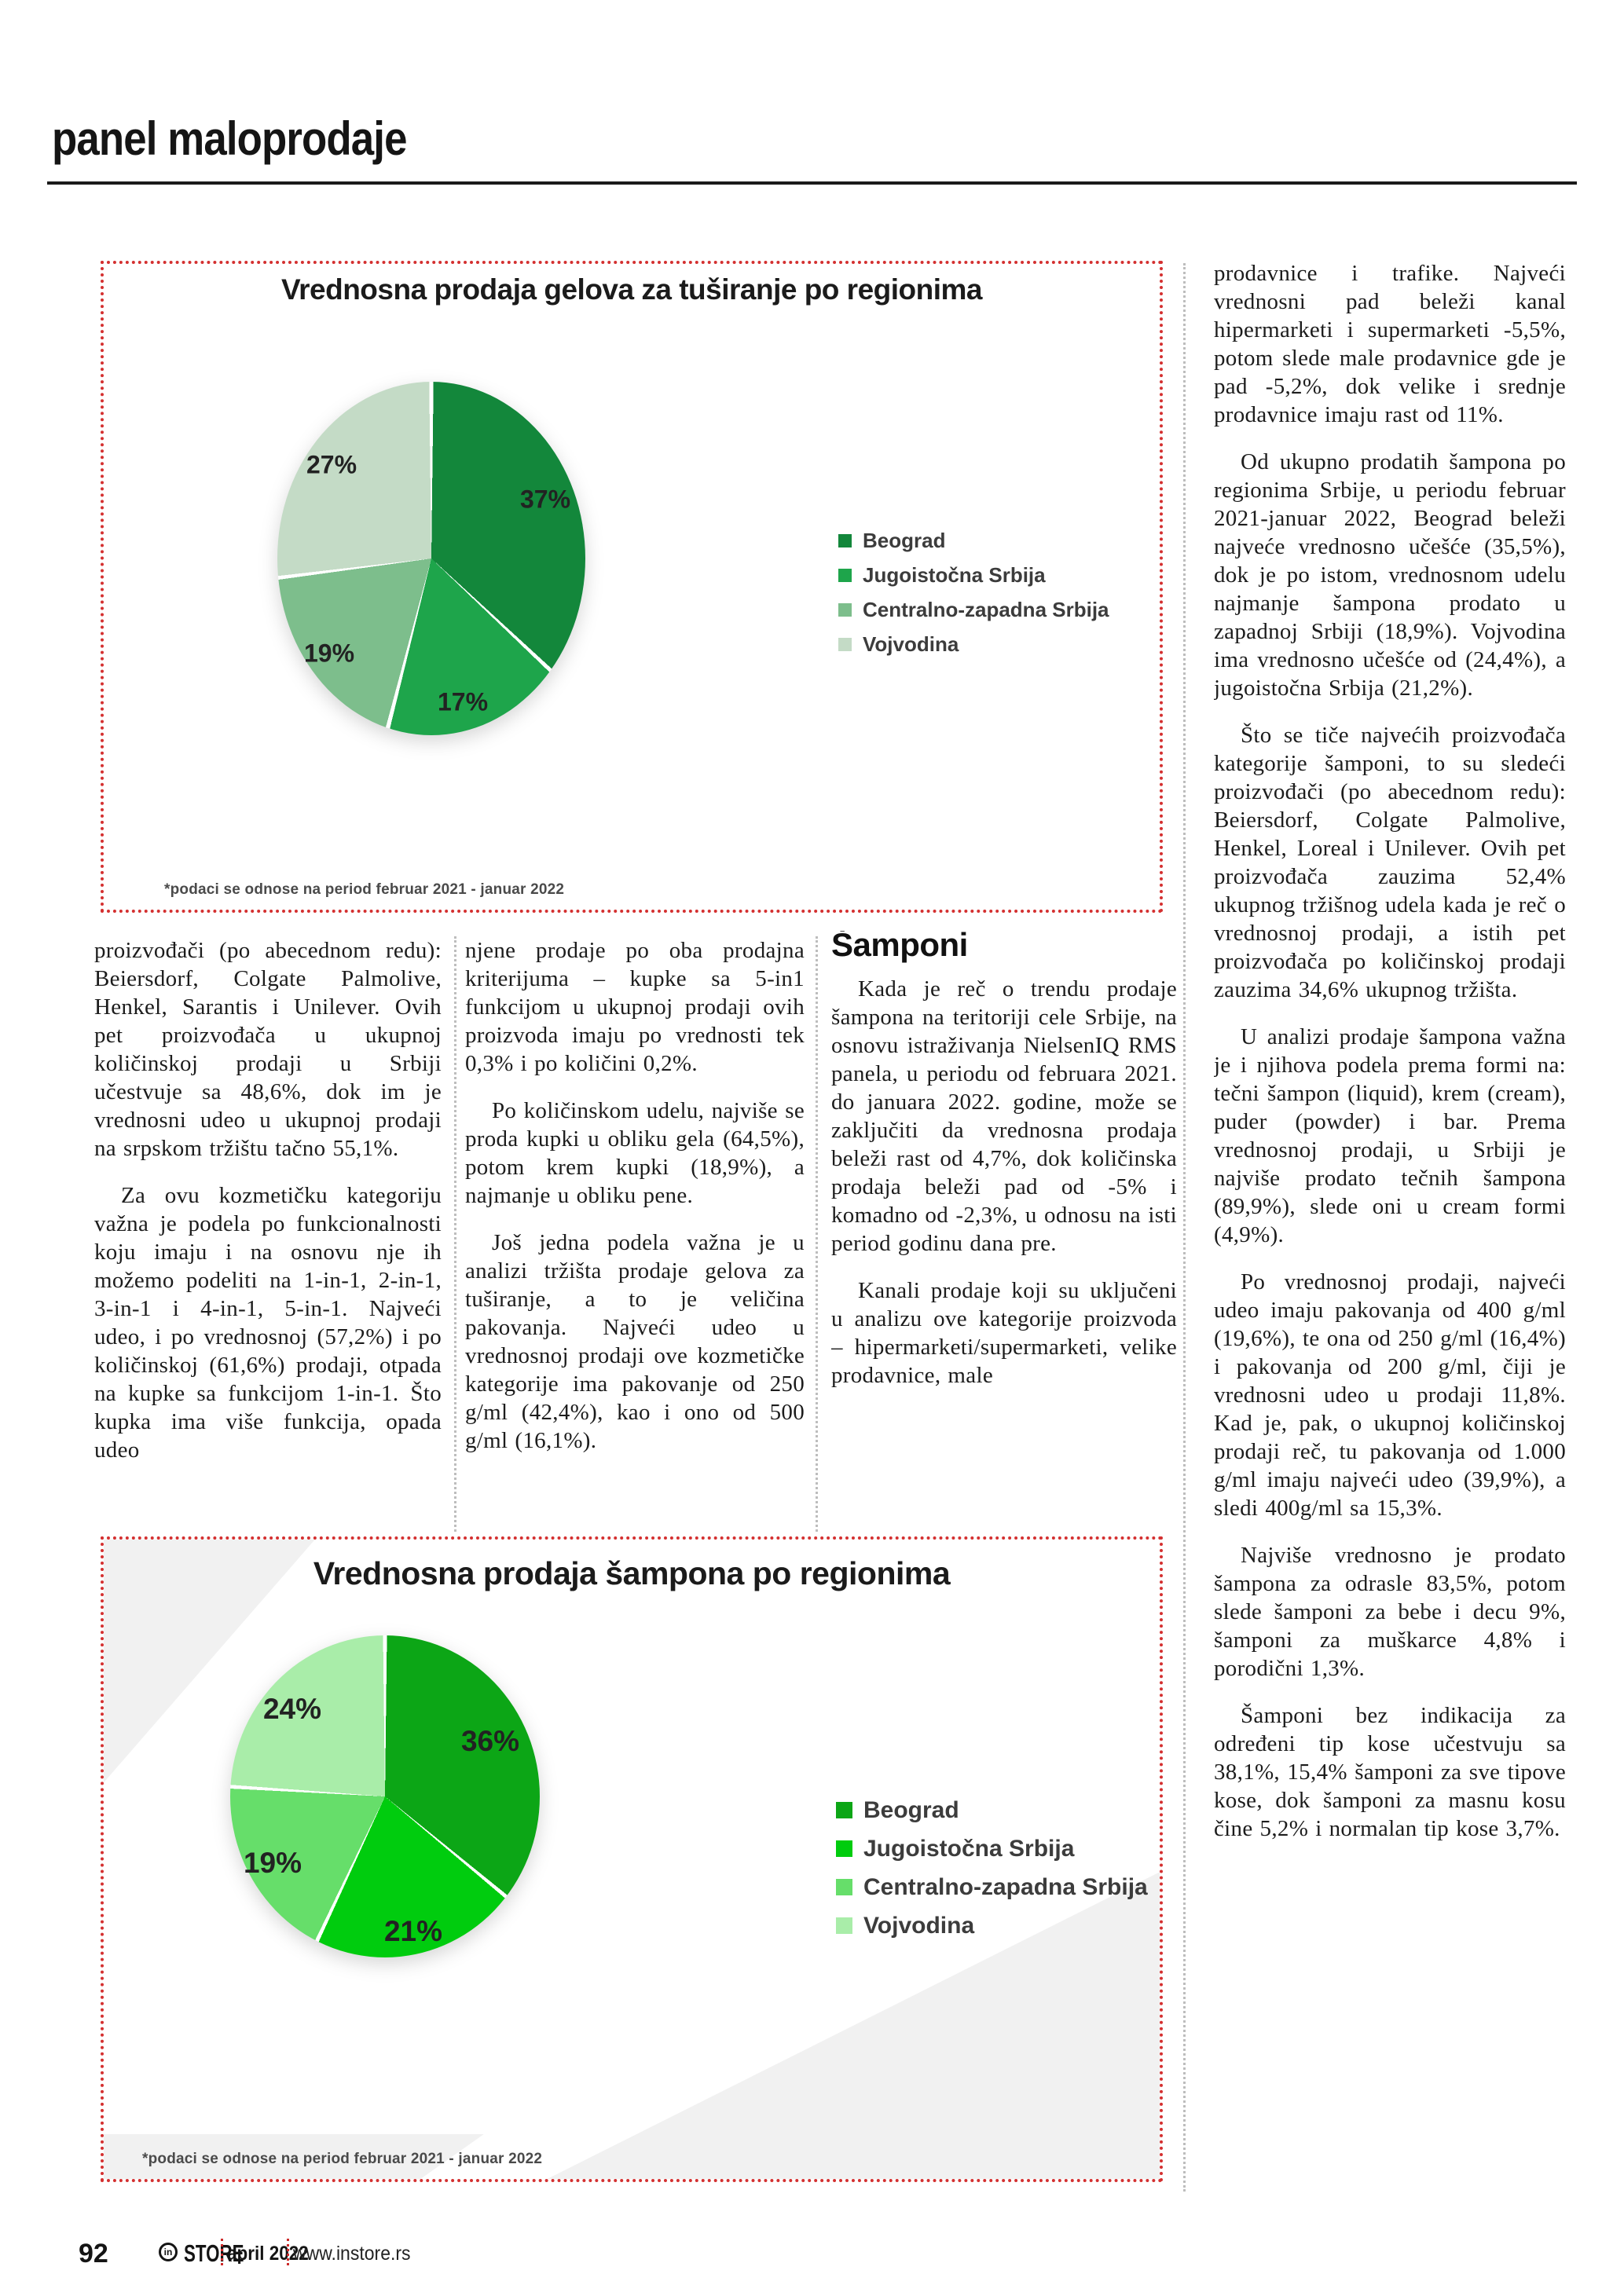 The width and height of the screenshot is (1624, 2296). What do you see at coordinates (899, 947) in the screenshot?
I see `section-heading-samponi: Šamponi` at bounding box center [899, 947].